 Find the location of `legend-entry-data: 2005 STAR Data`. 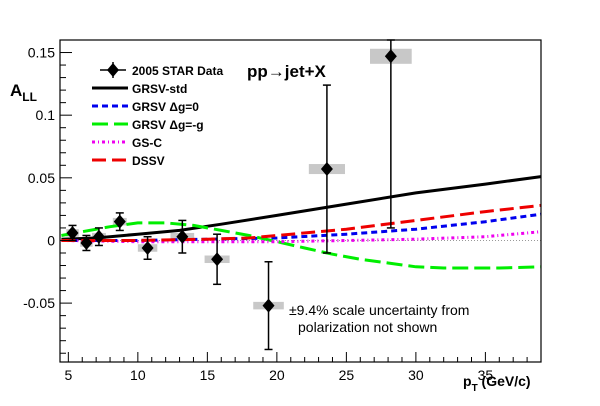

legend-entry-data: 2005 STAR Data is located at coordinates (161, 70).